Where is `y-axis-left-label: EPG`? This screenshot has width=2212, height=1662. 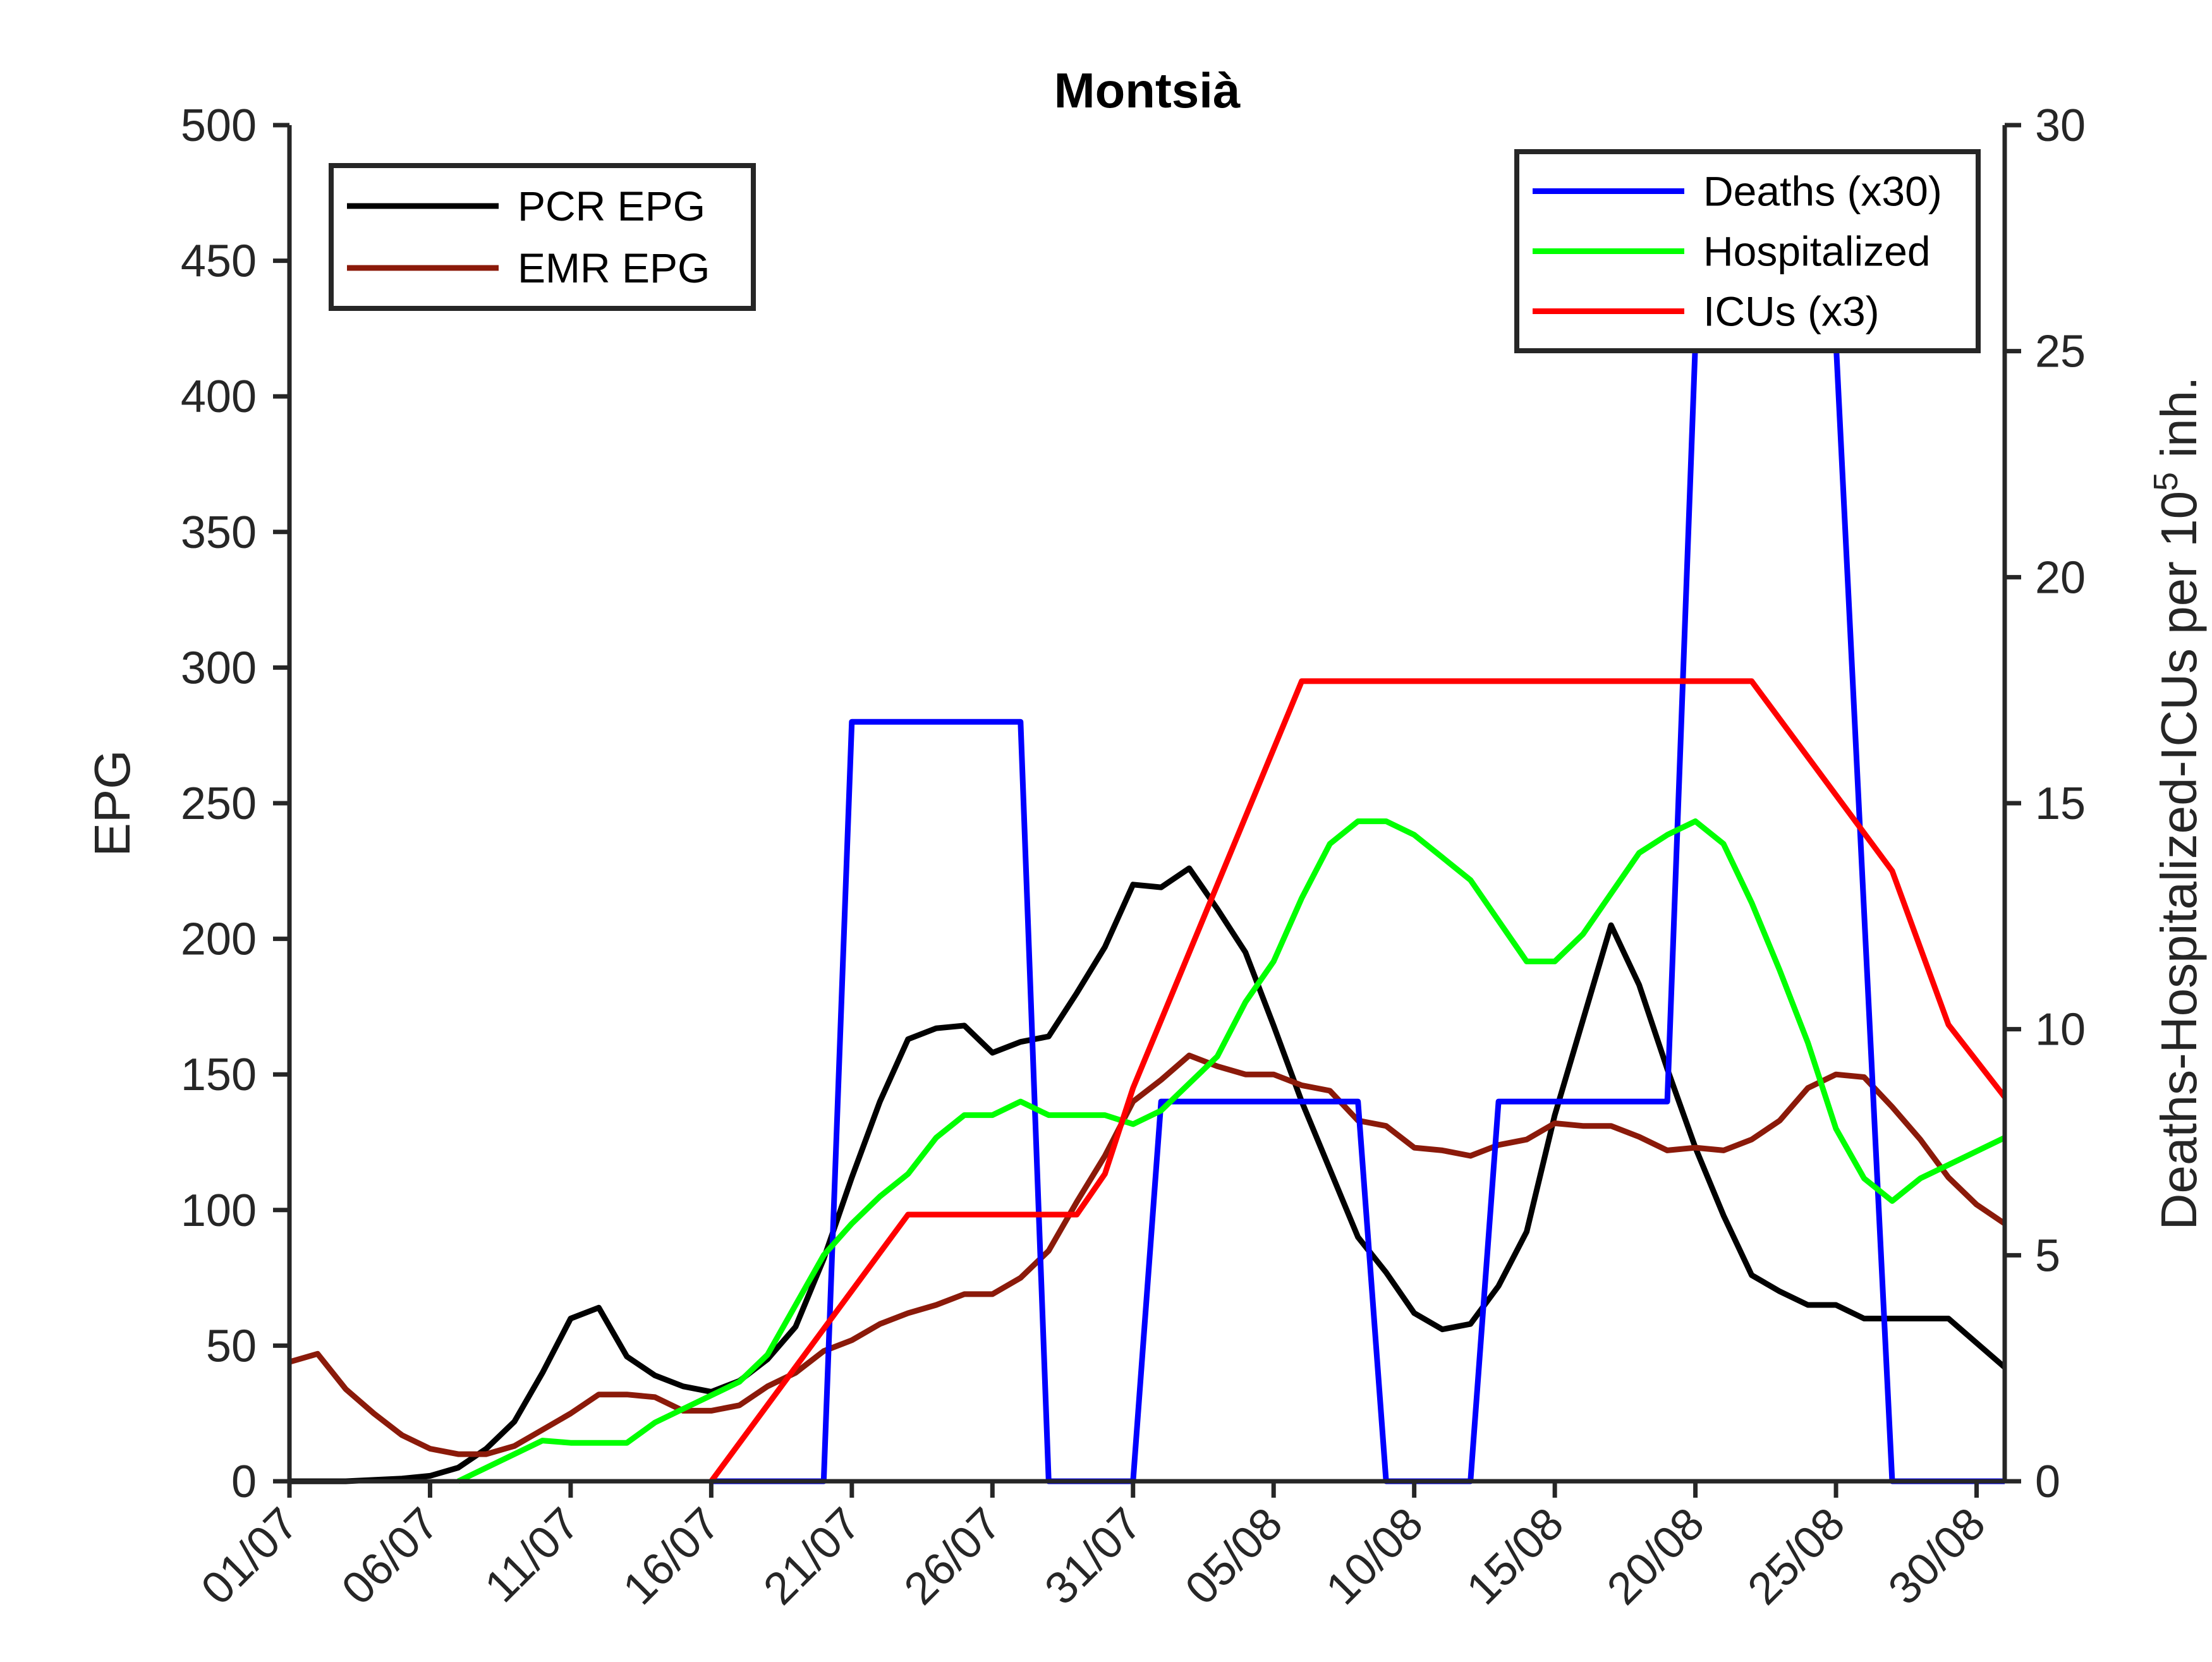 y-axis-left-label: EPG is located at coordinates (112, 803).